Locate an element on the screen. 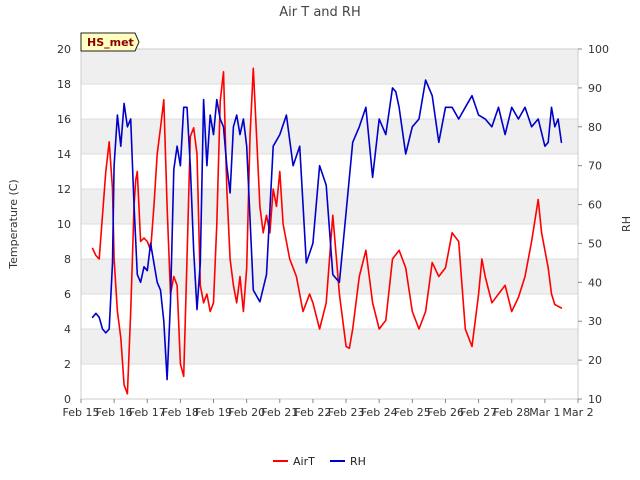 This screenshot has height=480, width=640. legend: AirT RH is located at coordinates (319, 461).